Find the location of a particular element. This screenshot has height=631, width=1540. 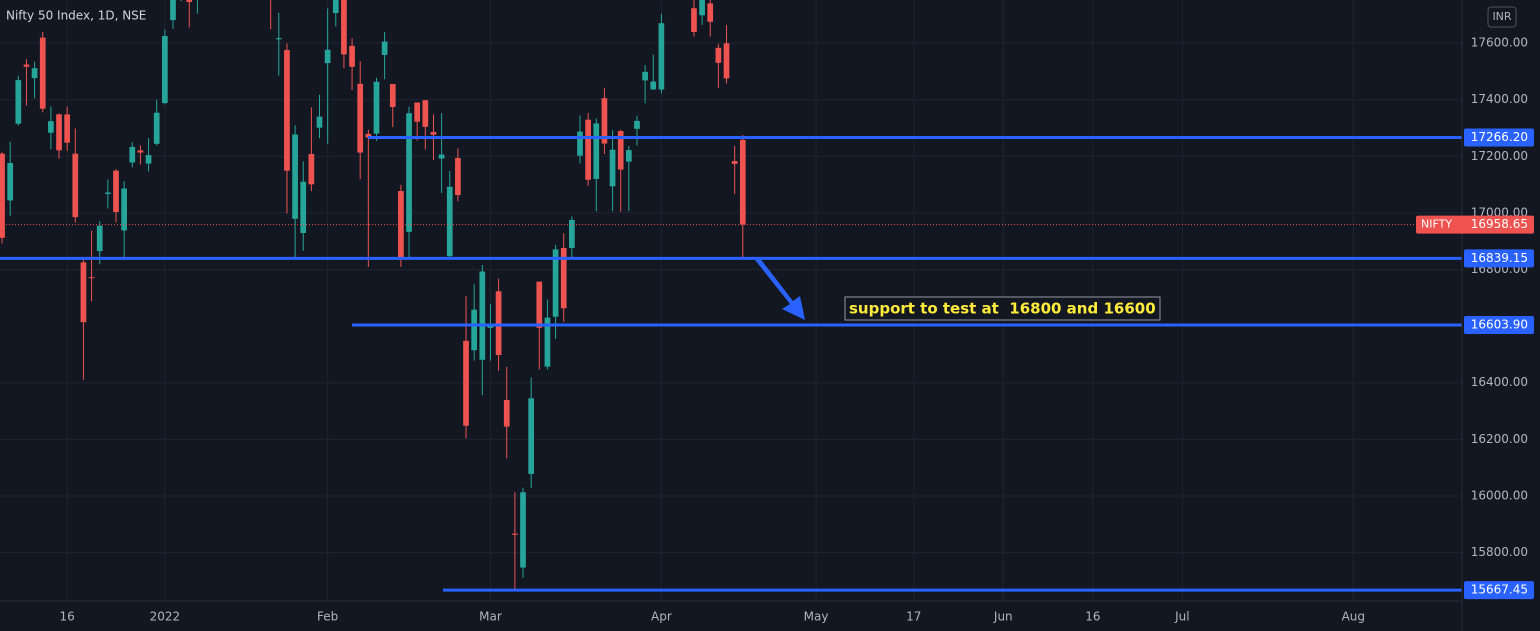

x-tick-label: Feb is located at coordinates (327, 617).